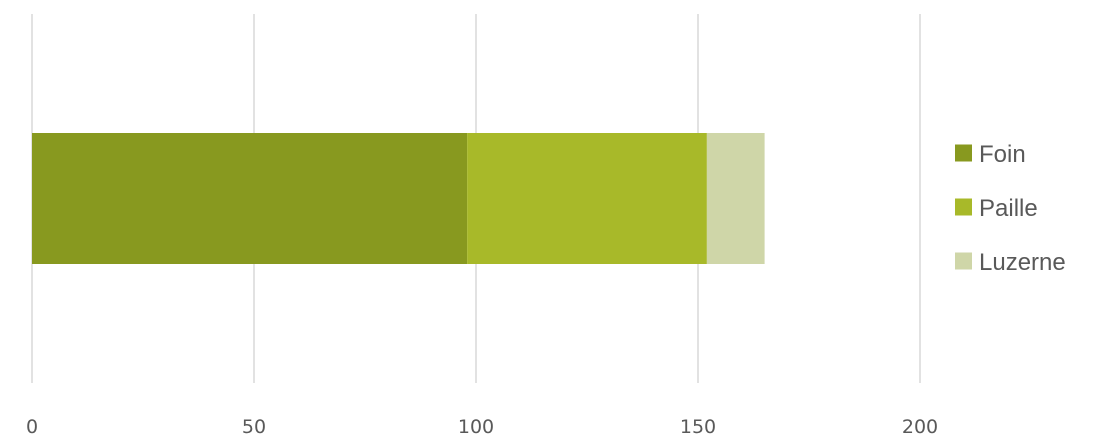 The height and width of the screenshot is (447, 1114). What do you see at coordinates (920, 427) in the screenshot?
I see `x-tick-label: 200` at bounding box center [920, 427].